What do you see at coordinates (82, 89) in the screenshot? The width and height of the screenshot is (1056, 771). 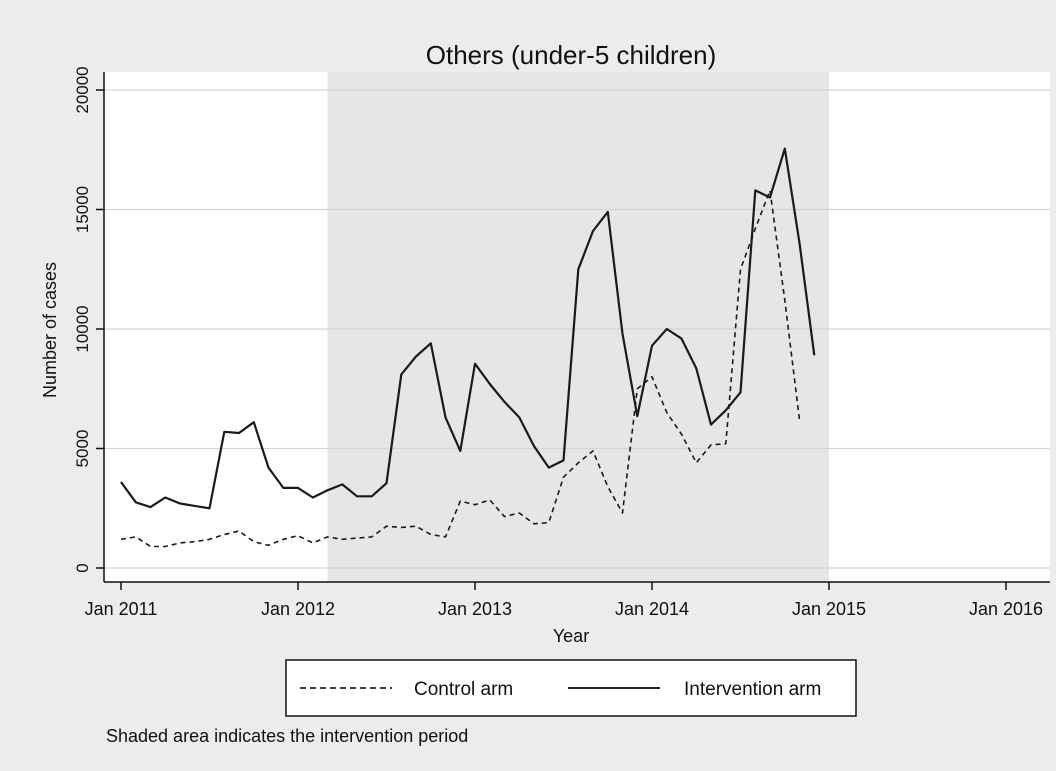 I see `y-tick-label: 20000` at bounding box center [82, 89].